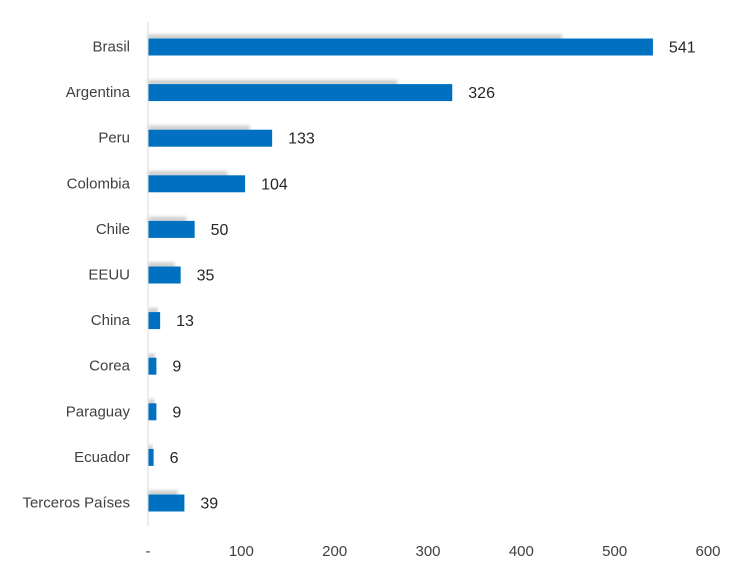  Describe the element at coordinates (209, 504) in the screenshot. I see `value-label: 39` at that location.